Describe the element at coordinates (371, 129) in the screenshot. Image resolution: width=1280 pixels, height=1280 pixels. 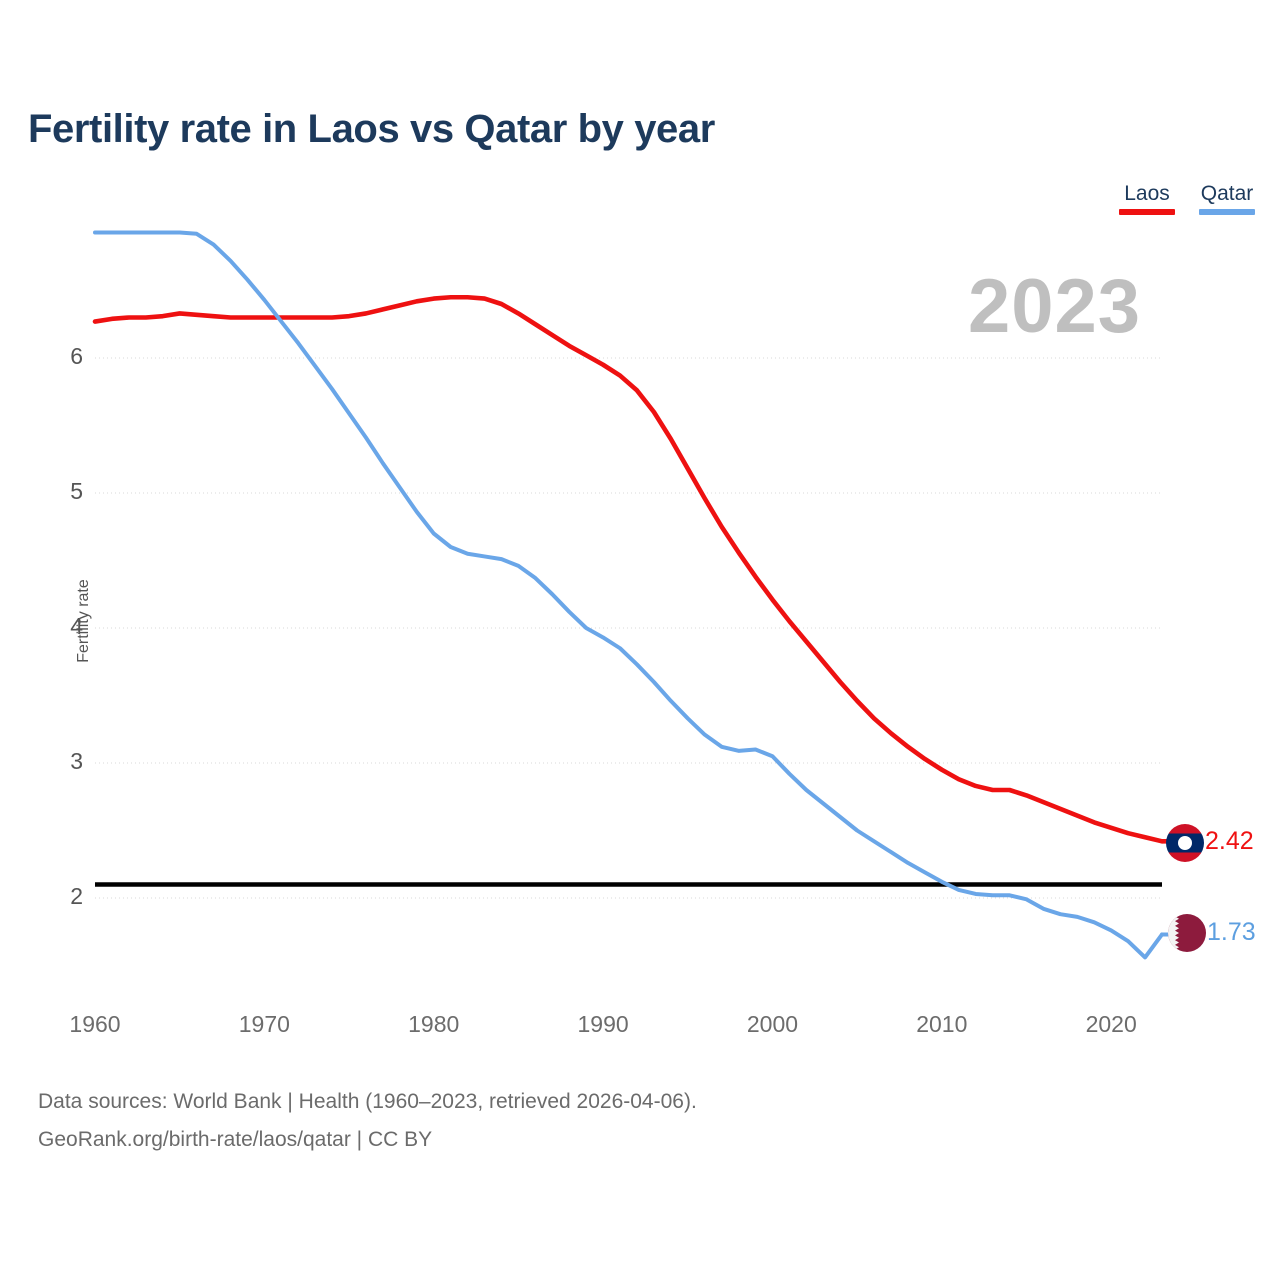
I see `page-title: Fertility rate in Laos vs Qatar by year` at that location.